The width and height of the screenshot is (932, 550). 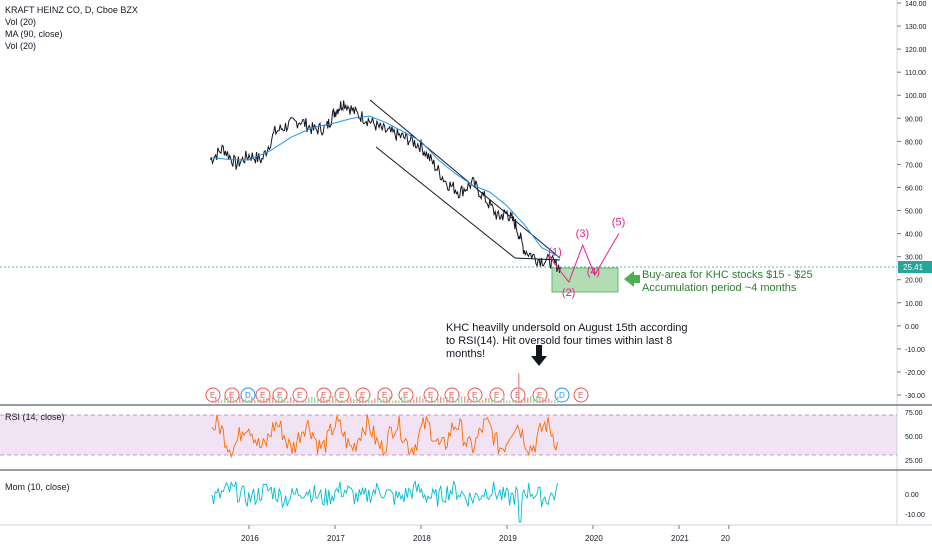 What do you see at coordinates (594, 538) in the screenshot?
I see `time-tick-label: 2020` at bounding box center [594, 538].